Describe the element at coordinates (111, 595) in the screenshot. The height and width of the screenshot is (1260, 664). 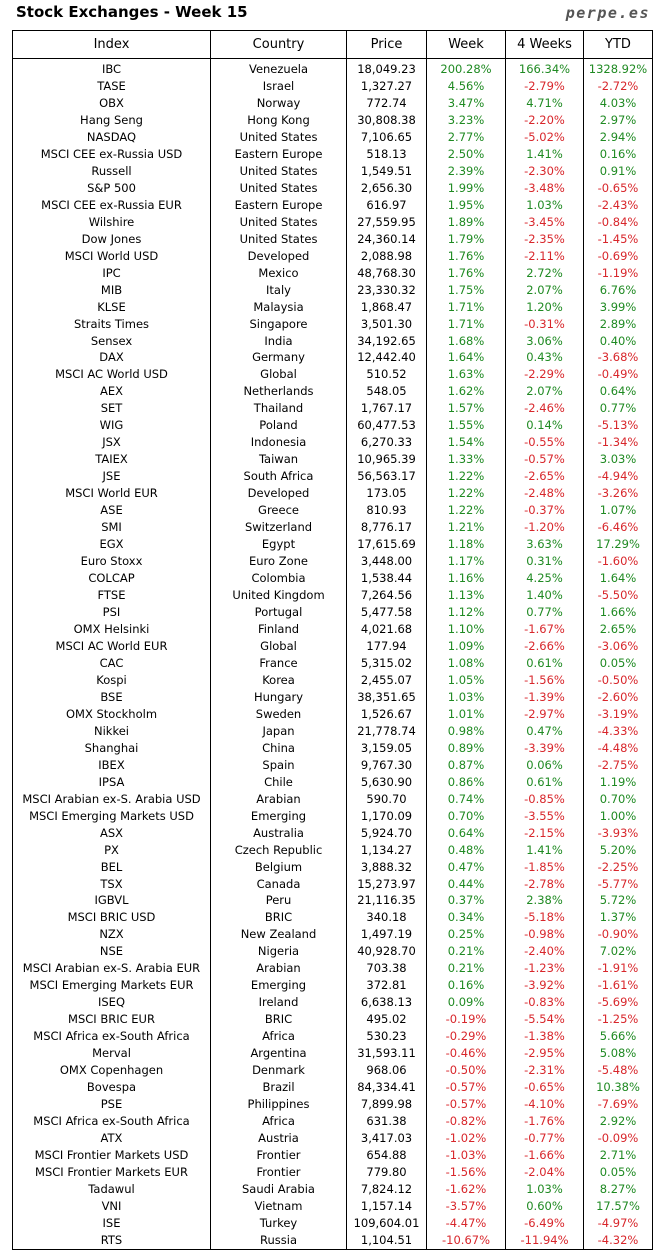
I see `index-cell: FTSE` at that location.